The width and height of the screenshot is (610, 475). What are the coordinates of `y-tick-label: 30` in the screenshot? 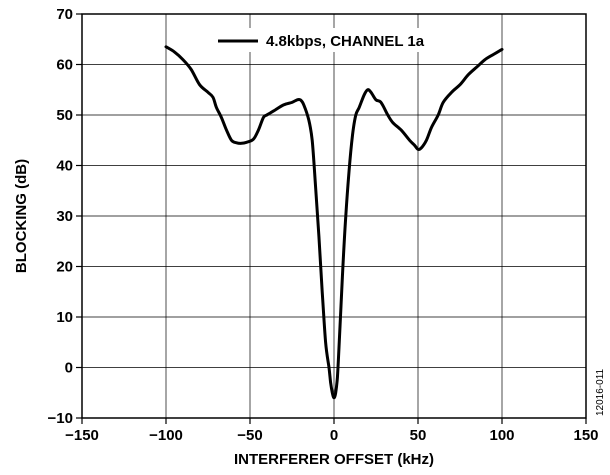 It's located at (64, 216).